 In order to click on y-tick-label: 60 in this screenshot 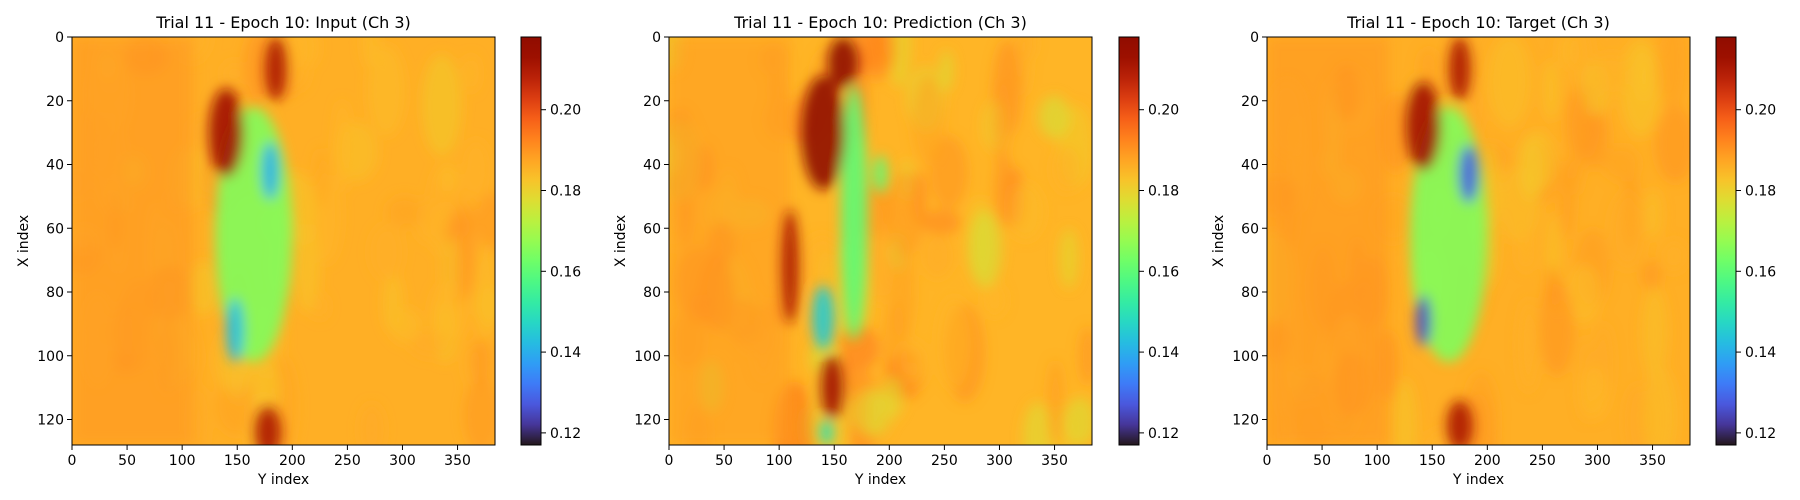, I will do `click(652, 229)`.